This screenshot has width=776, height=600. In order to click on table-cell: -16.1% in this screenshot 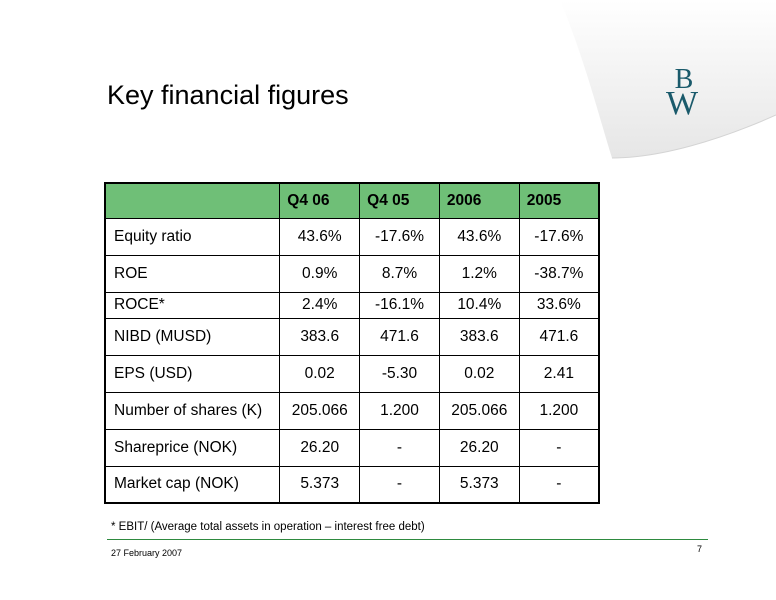, I will do `click(399, 305)`.